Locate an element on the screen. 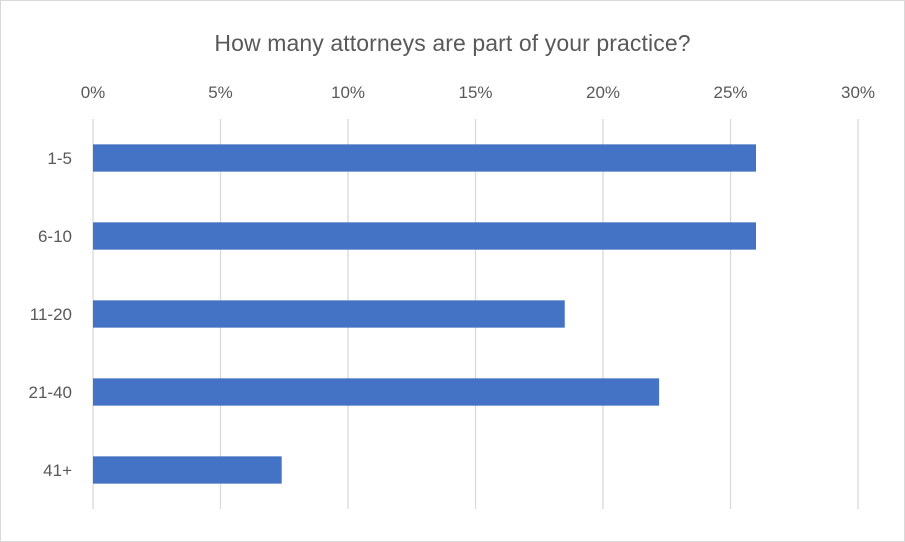 Image resolution: width=905 pixels, height=542 pixels. bar-41+ is located at coordinates (187, 470).